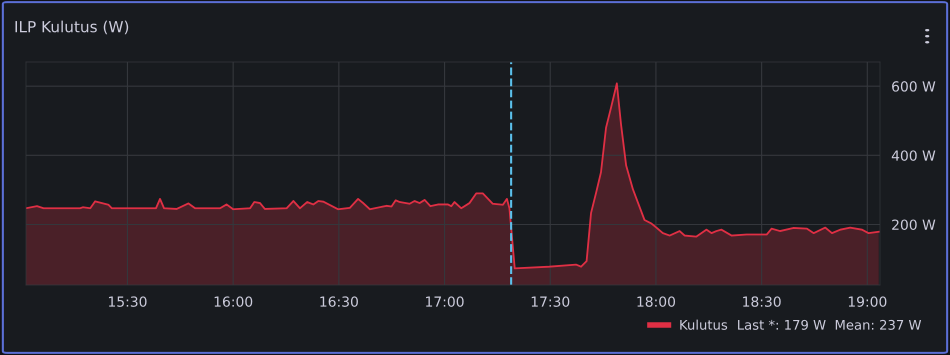 The image size is (950, 355). What do you see at coordinates (704, 325) in the screenshot?
I see `legend-label: Kulutus` at bounding box center [704, 325].